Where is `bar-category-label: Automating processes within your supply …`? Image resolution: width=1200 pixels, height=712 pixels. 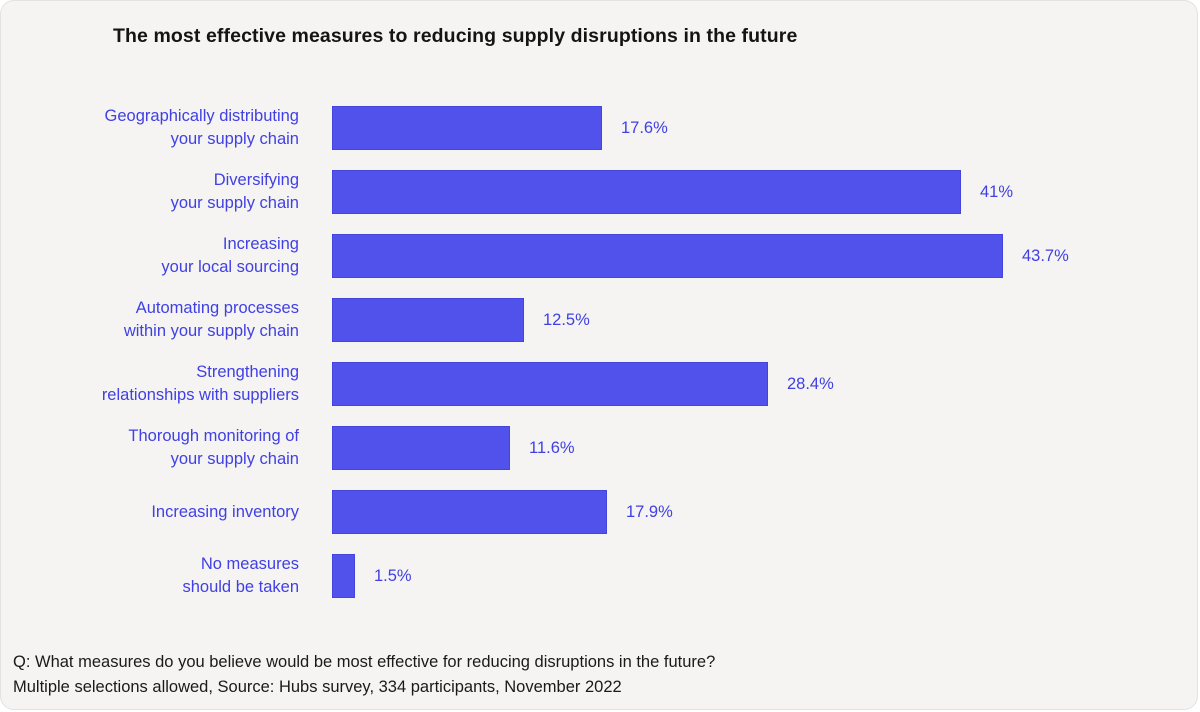
bar-category-label: Automating processes within your supply … is located at coordinates (211, 319).